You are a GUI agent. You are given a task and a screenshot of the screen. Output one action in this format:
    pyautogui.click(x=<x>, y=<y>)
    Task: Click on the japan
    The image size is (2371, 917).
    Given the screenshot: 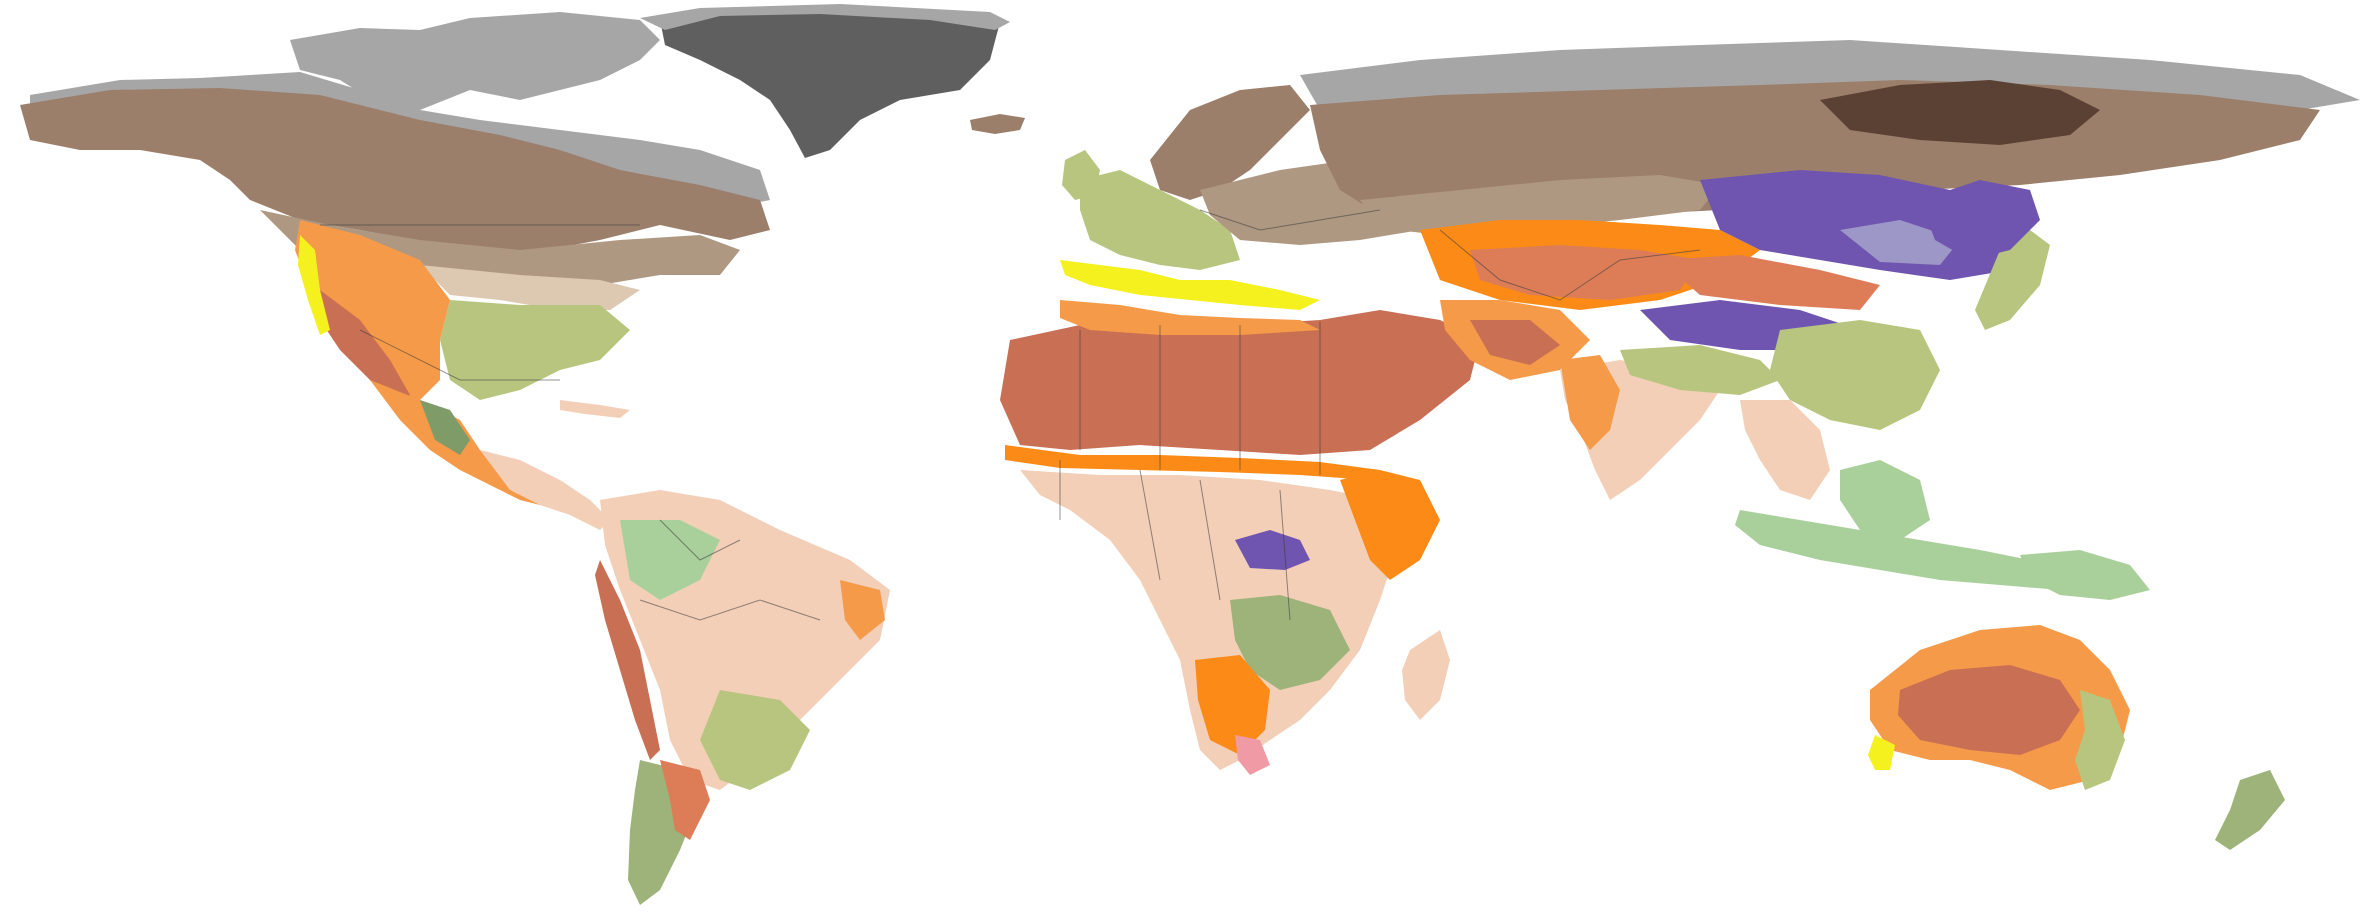 What is the action you would take?
    pyautogui.click(x=2012, y=280)
    